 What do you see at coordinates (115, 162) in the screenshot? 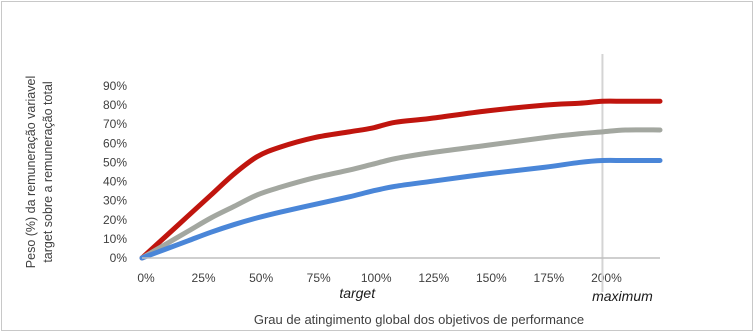
I see `y-tick-label: 50%` at bounding box center [115, 162].